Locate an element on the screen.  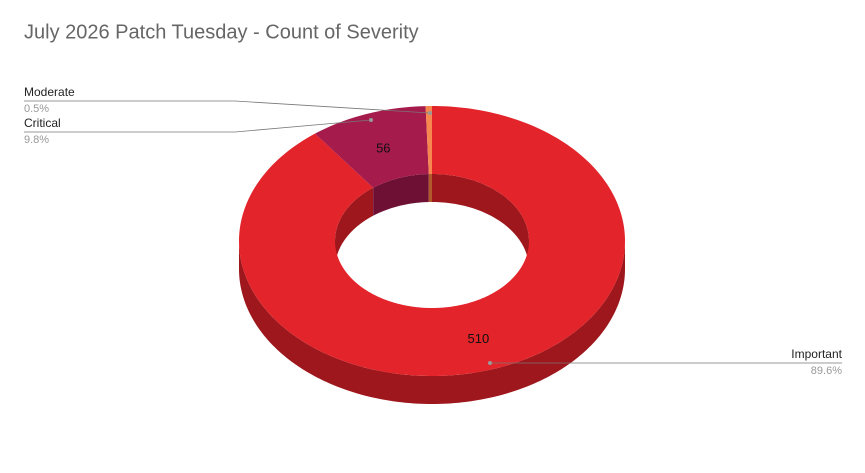
slice-percent-label: 9.8% is located at coordinates (36, 140).